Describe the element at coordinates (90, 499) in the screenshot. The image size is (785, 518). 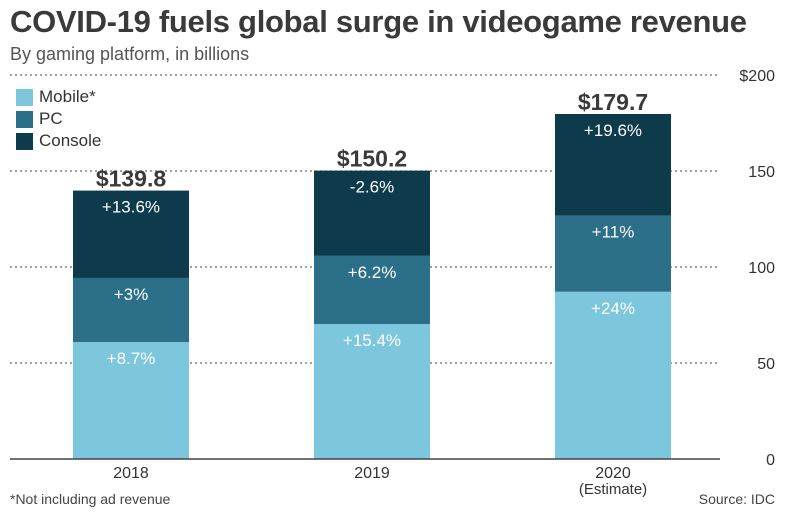
I see `footnote: *Not including ad revenue` at that location.